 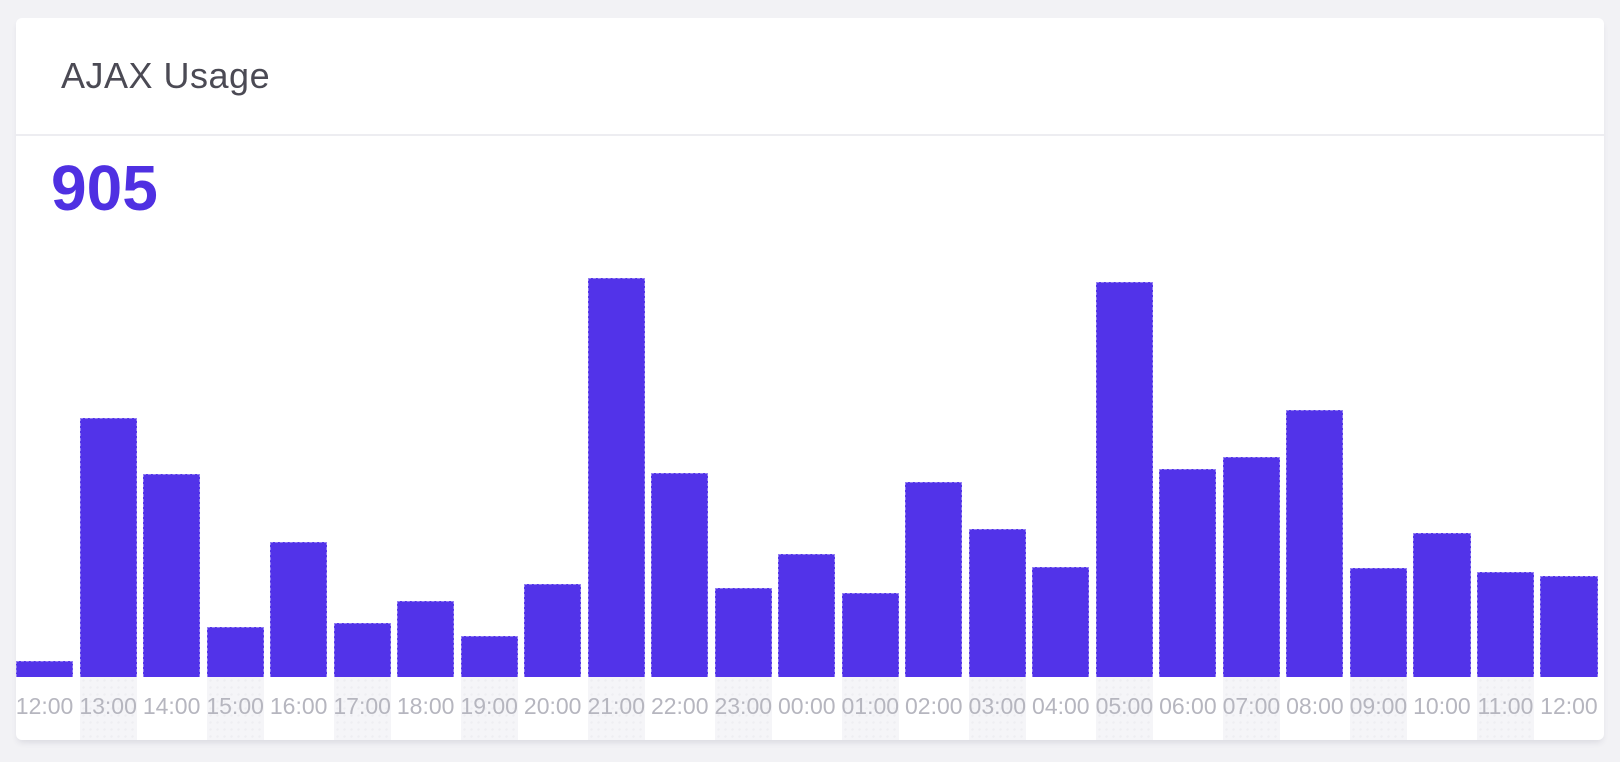 What do you see at coordinates (1061, 706) in the screenshot?
I see `x-axis-label: 04:00` at bounding box center [1061, 706].